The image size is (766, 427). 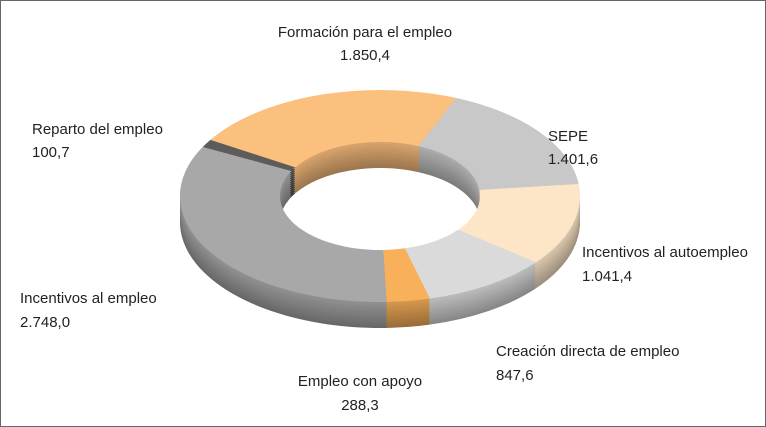 I want to click on slice-label: Reparto del empleo, so click(x=97, y=129).